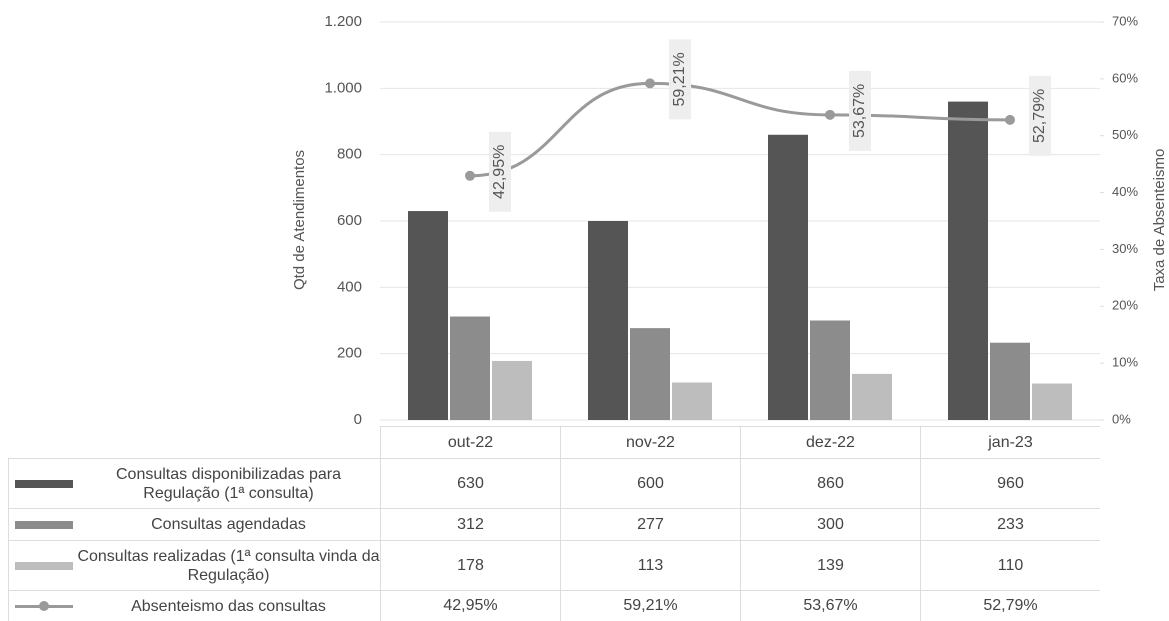  Describe the element at coordinates (470, 565) in the screenshot. I see `table-value: 178` at that location.